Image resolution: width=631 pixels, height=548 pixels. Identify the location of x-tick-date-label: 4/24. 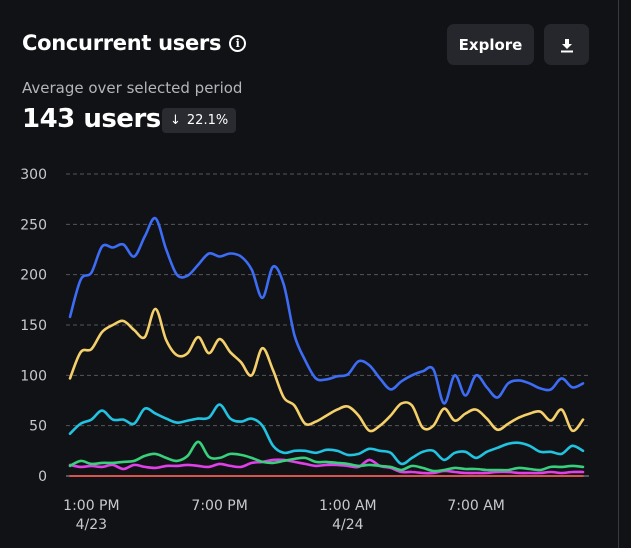
(348, 525).